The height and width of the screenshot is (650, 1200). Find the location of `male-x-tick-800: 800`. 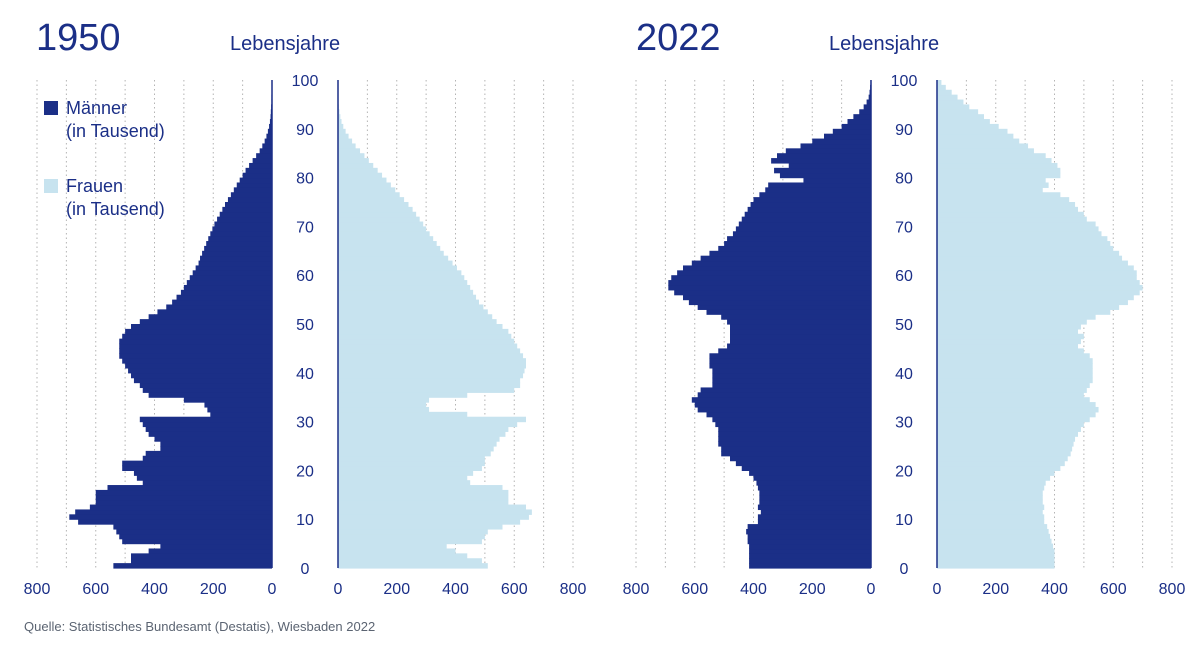

male-x-tick-800: 800 is located at coordinates (636, 589).